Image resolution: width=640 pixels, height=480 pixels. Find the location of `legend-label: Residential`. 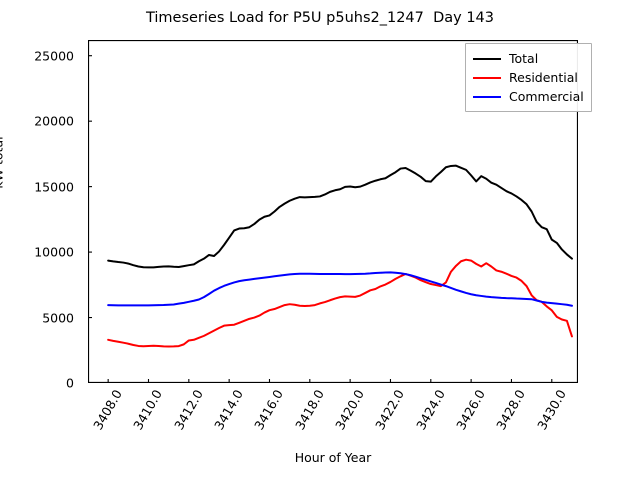

legend-label: Residential is located at coordinates (543, 77).